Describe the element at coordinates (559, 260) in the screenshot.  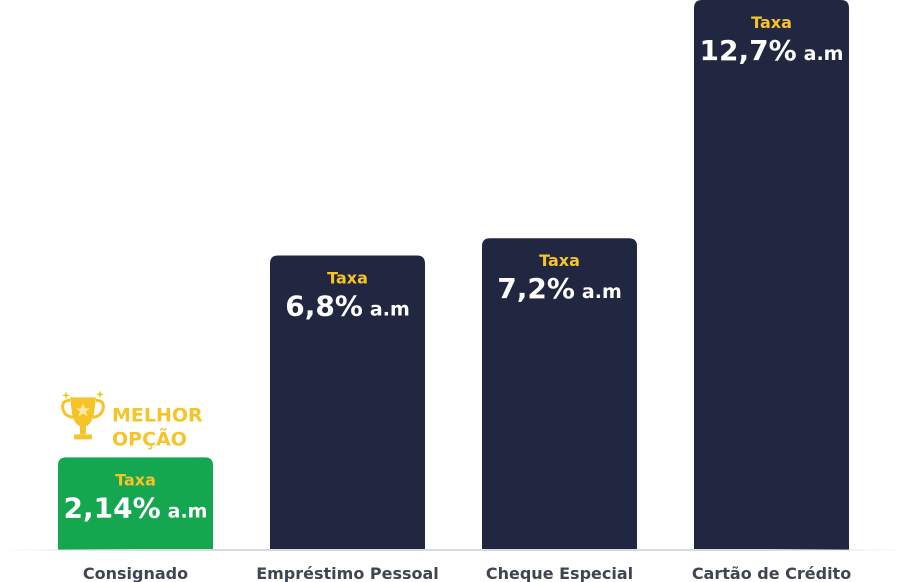
I see `rate-caption-cheque-especial: Taxa` at that location.